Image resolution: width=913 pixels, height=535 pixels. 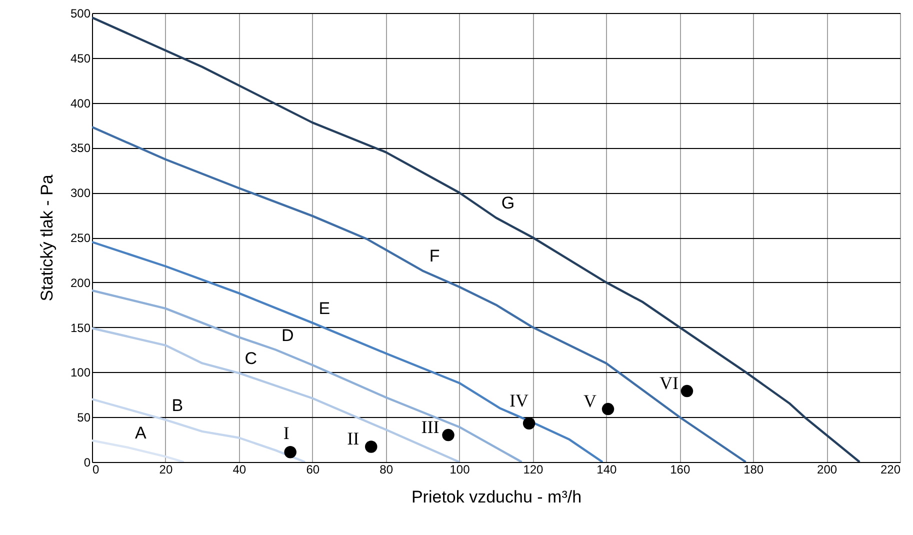 What do you see at coordinates (607, 469) in the screenshot?
I see `x-tick-label: 140` at bounding box center [607, 469].